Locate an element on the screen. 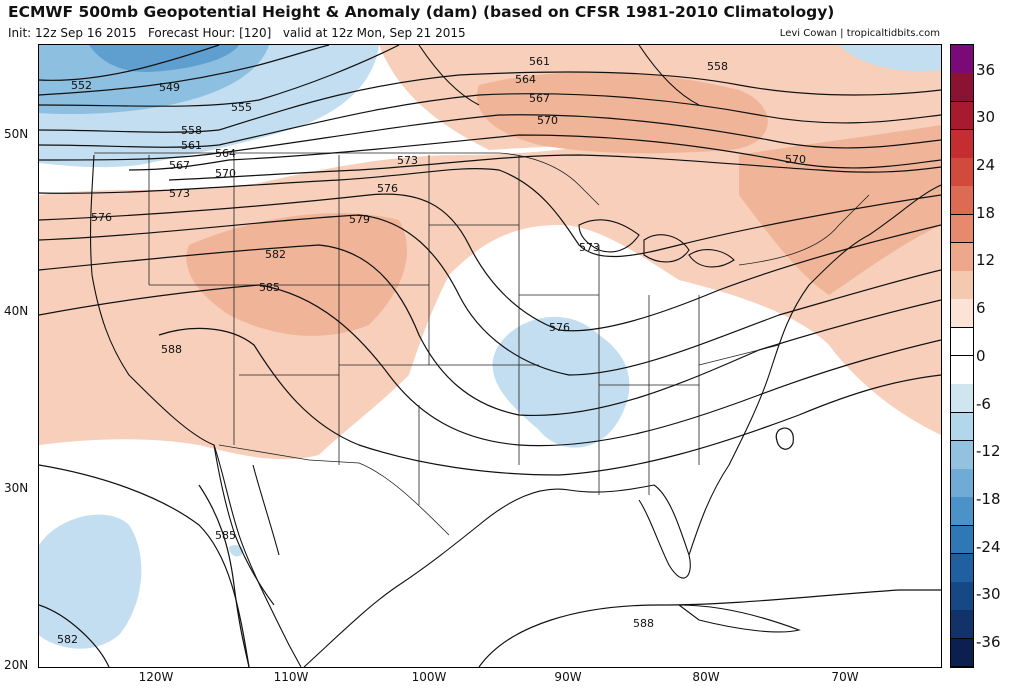 The width and height of the screenshot is (1024, 692). gulf-coast is located at coordinates (497, 575).